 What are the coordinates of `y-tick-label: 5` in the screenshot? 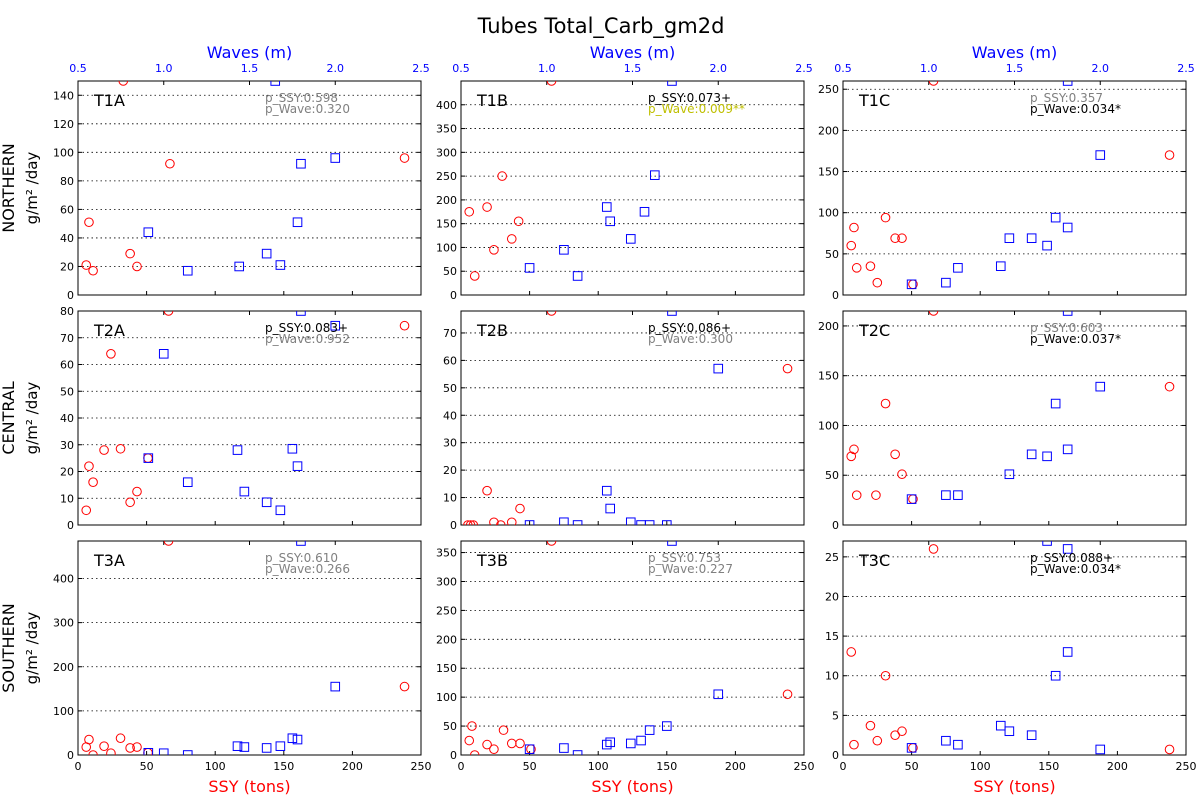 It's located at (835, 715).